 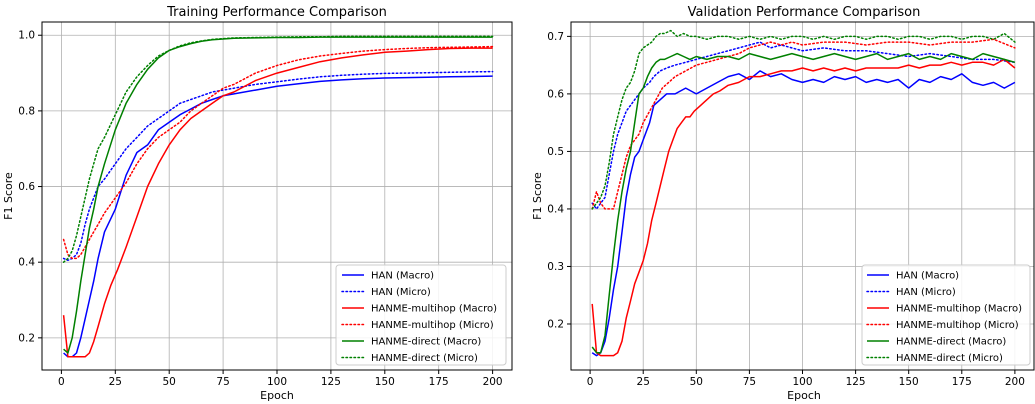 I want to click on chart-title: Training Performance Comparison, so click(x=276, y=12).